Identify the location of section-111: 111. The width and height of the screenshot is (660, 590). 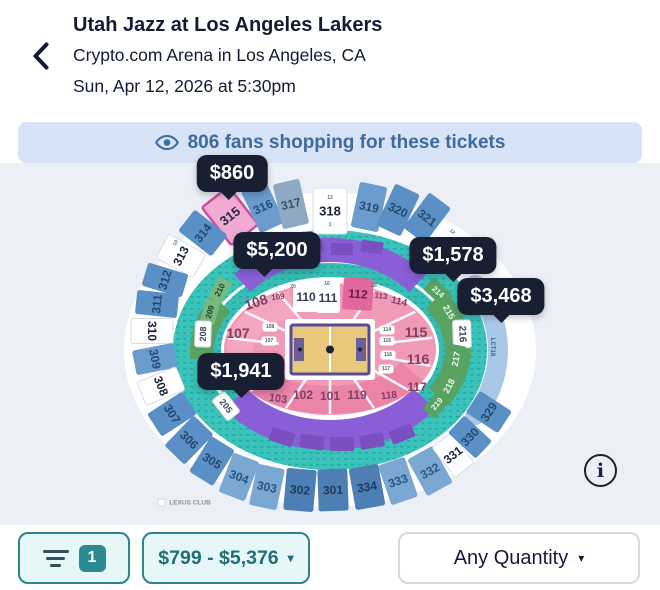
(328, 298).